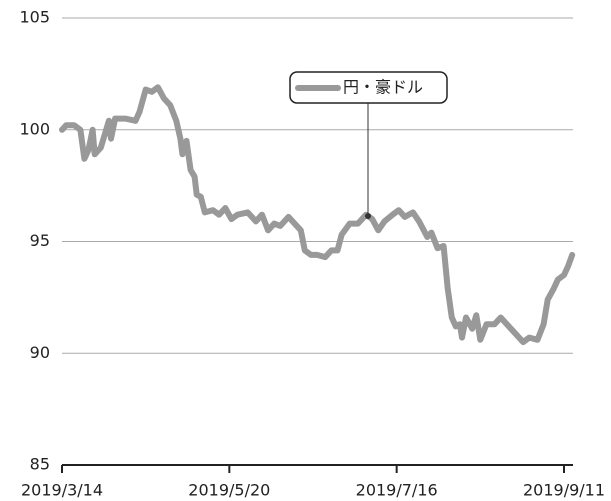  I want to click on legend-pointer-dot, so click(368, 216).